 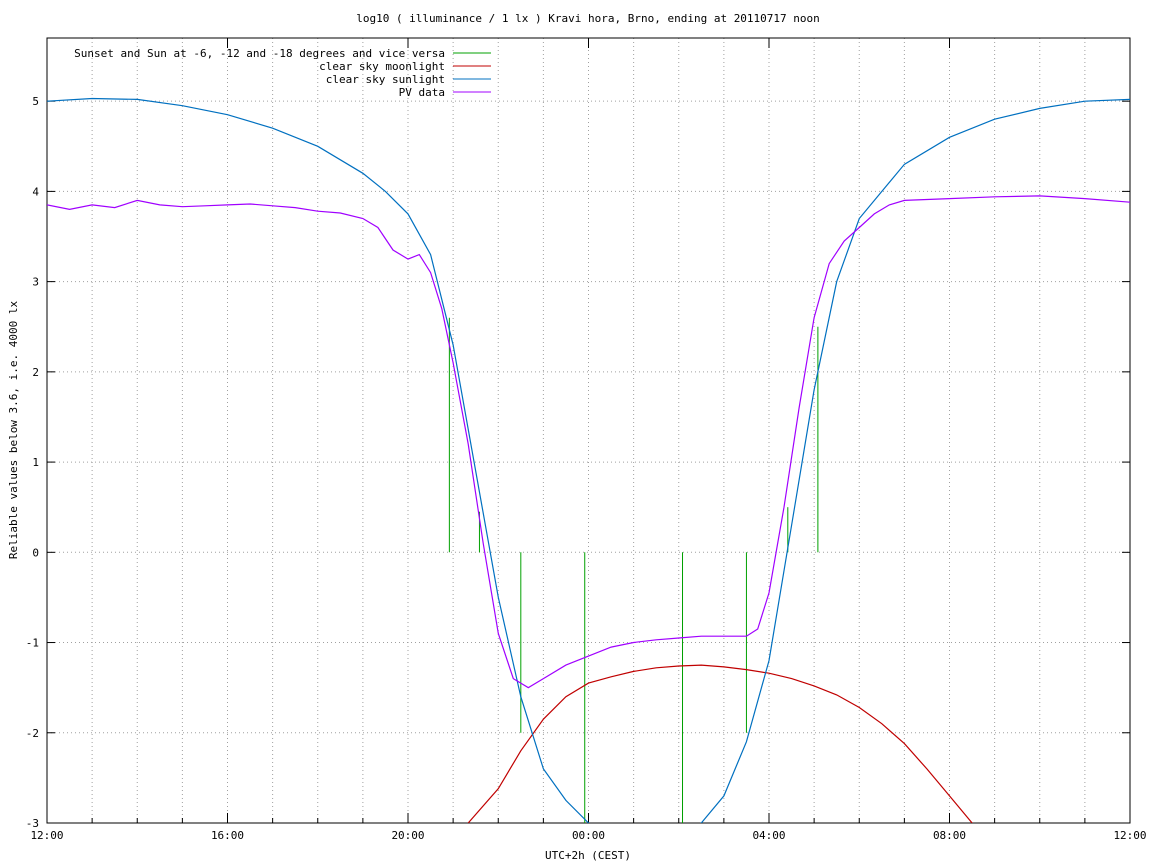 What do you see at coordinates (768, 835) in the screenshot?
I see `x-tick-label: 04:00` at bounding box center [768, 835].